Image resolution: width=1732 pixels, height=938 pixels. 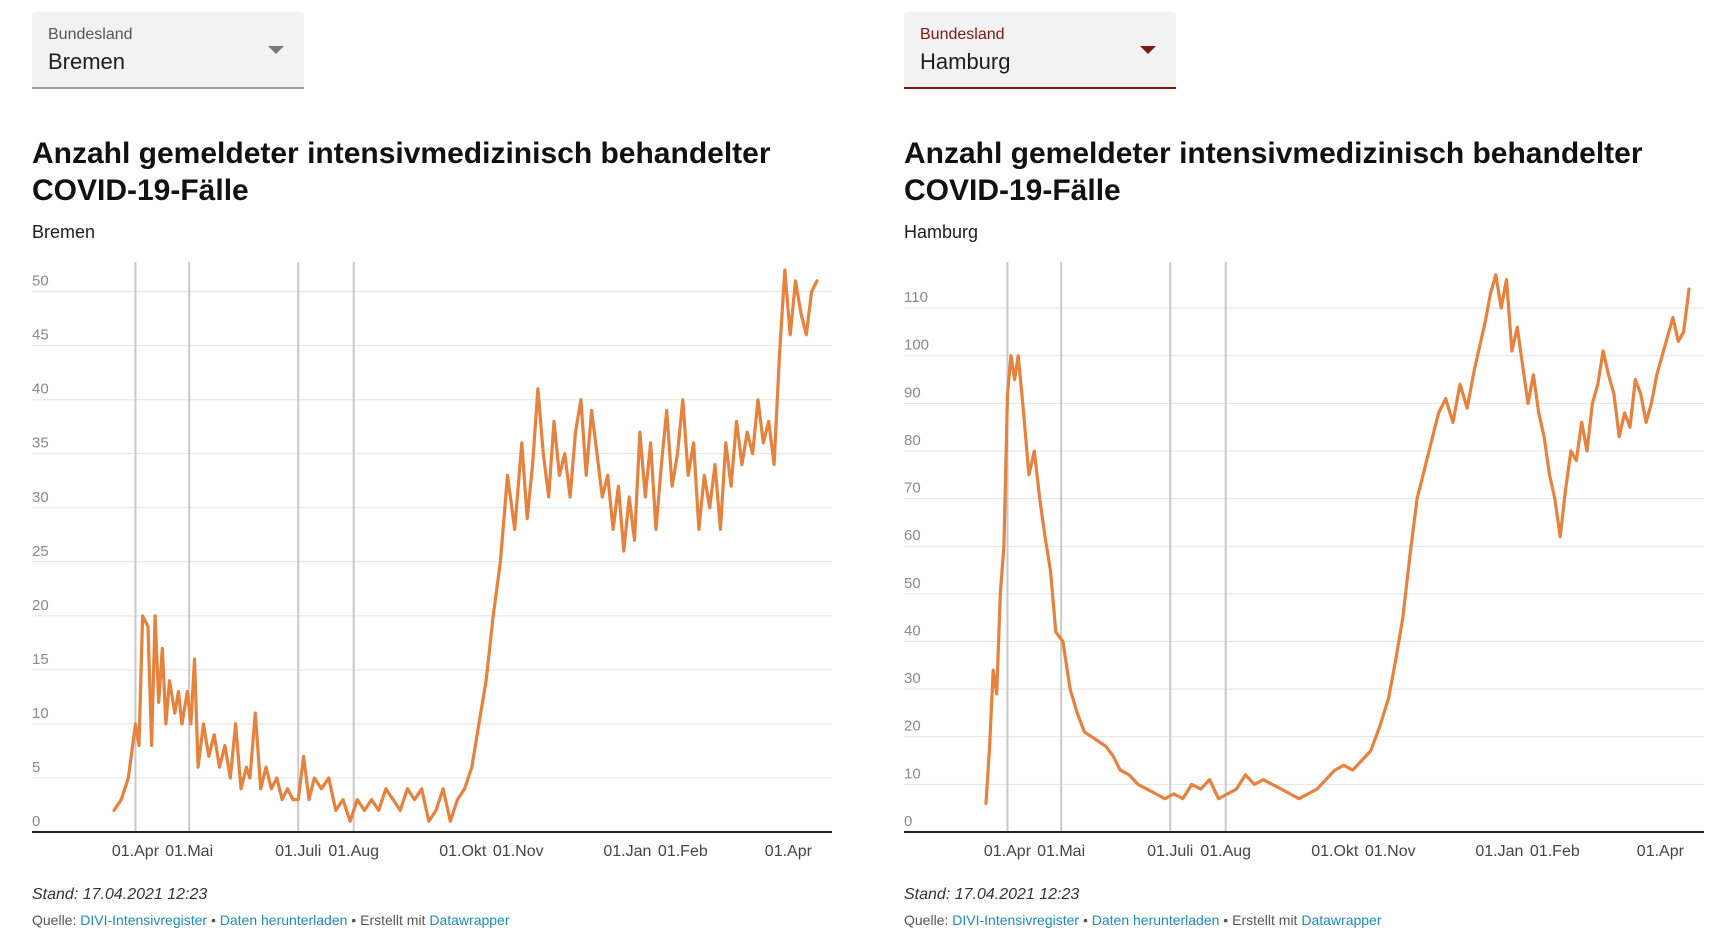 I want to click on y-tick-label: 25, so click(x=40, y=551).